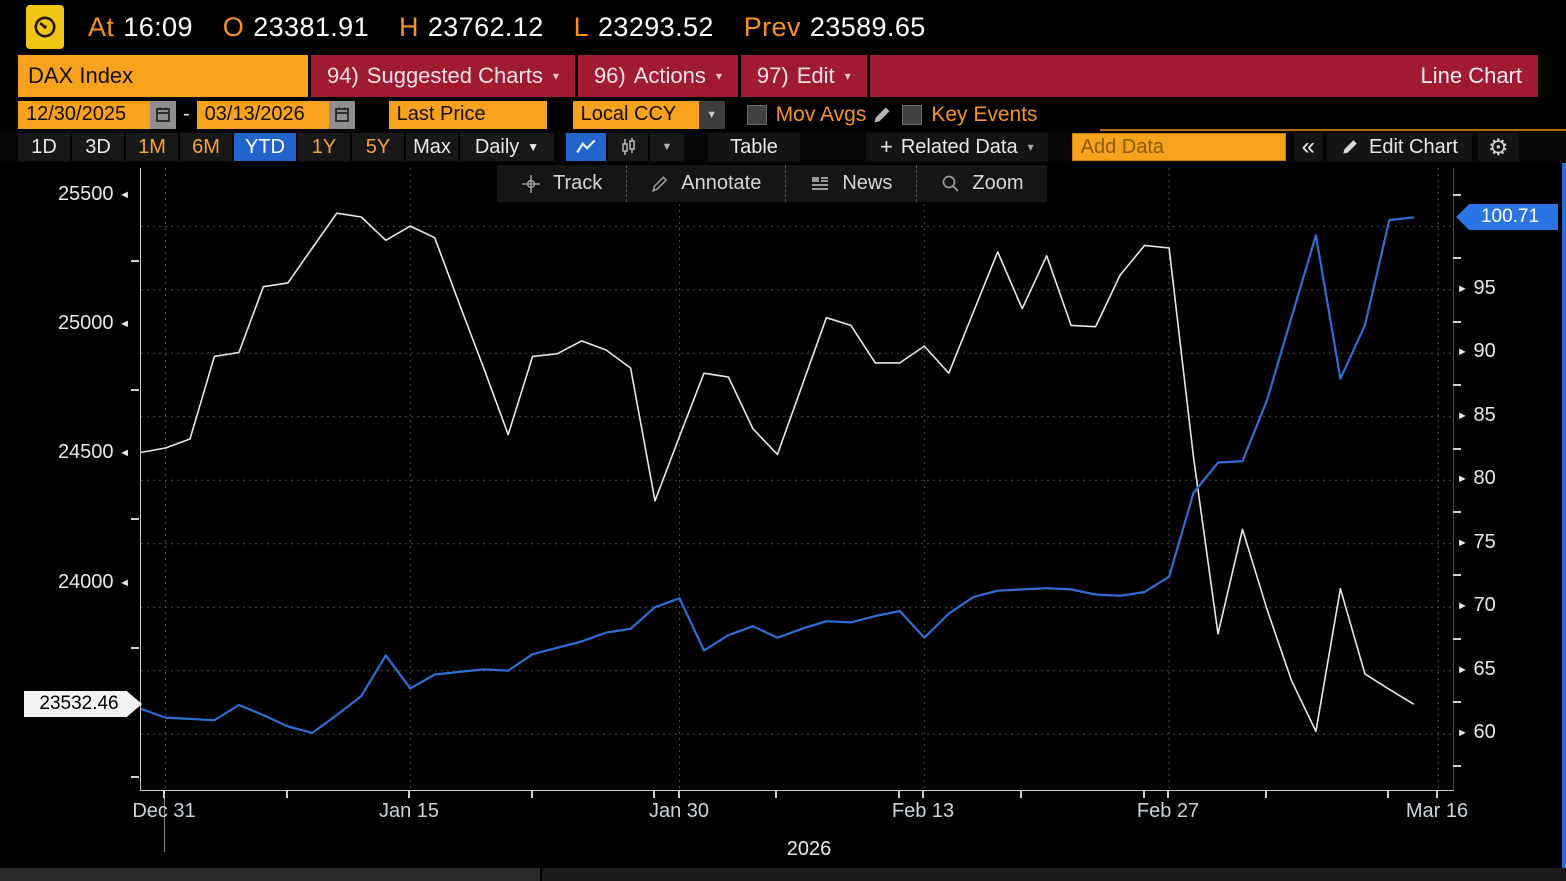 The image size is (1566, 881). What do you see at coordinates (311, 26) in the screenshot?
I see `open-value: 23381.91` at bounding box center [311, 26].